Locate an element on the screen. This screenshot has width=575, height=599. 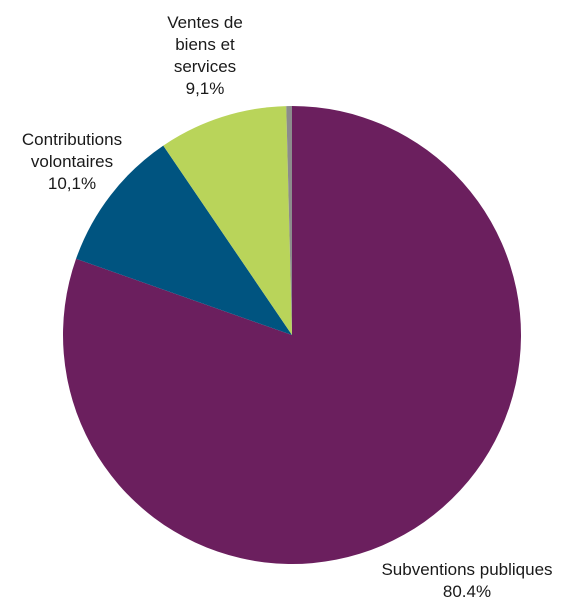
pie-label-contributions-percent: 10,1% is located at coordinates (72, 183).